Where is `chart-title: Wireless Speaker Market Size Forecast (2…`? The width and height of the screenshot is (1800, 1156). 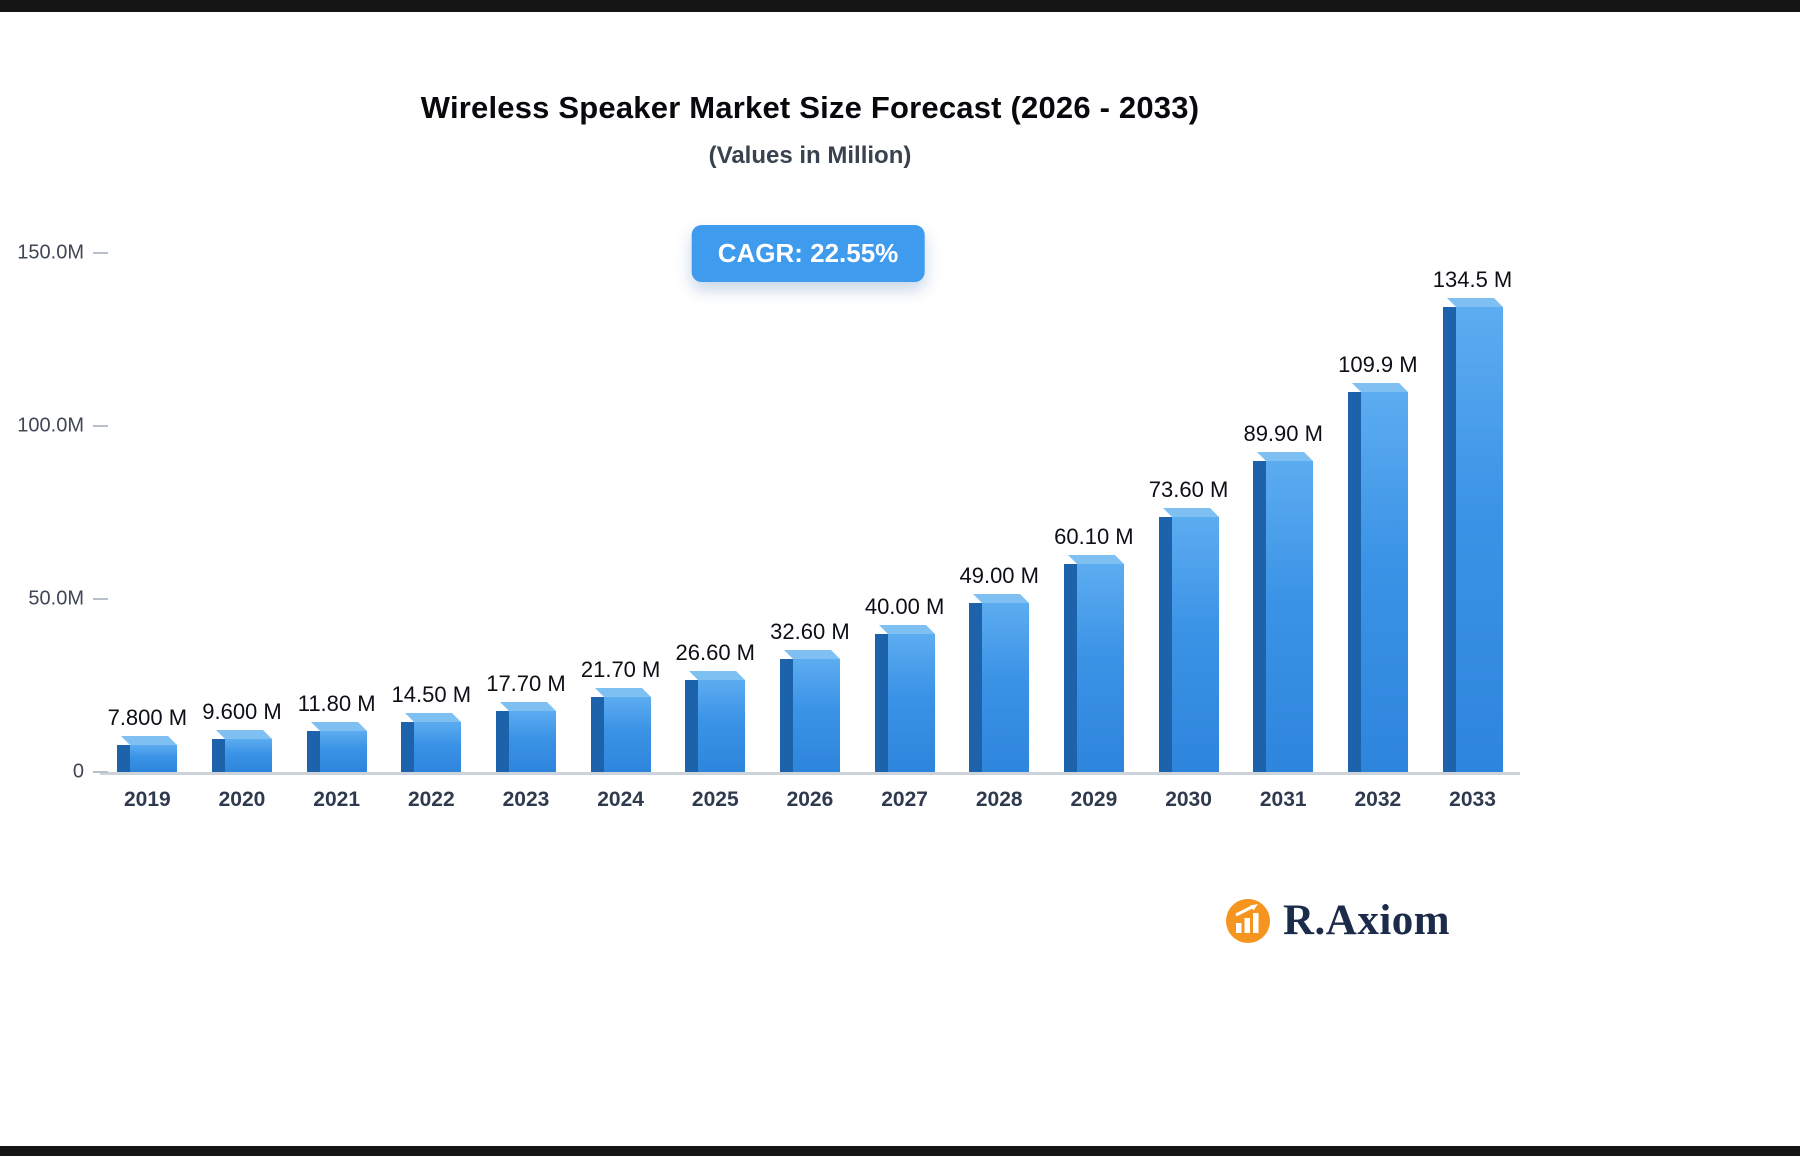
chart-title: Wireless Speaker Market Size Forecast (2… is located at coordinates (810, 107).